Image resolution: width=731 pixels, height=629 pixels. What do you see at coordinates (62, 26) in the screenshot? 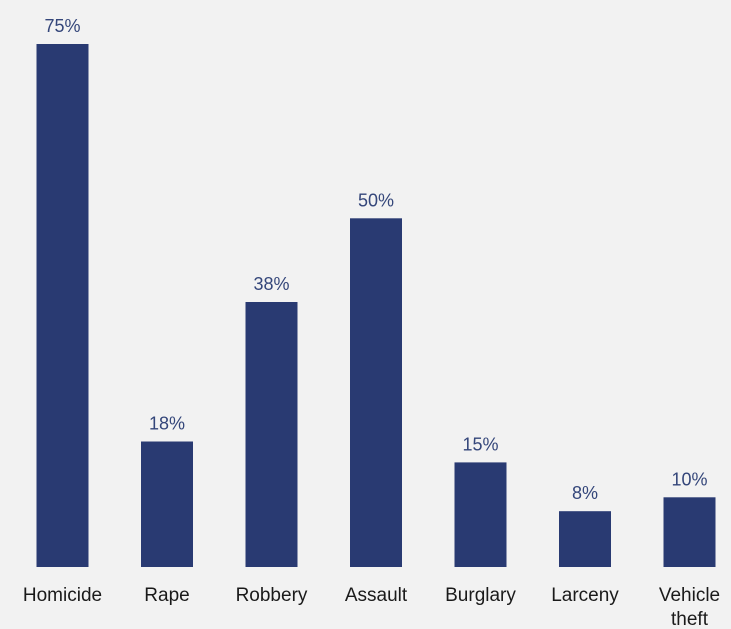
I see `value-label-homicide: 75%` at bounding box center [62, 26].